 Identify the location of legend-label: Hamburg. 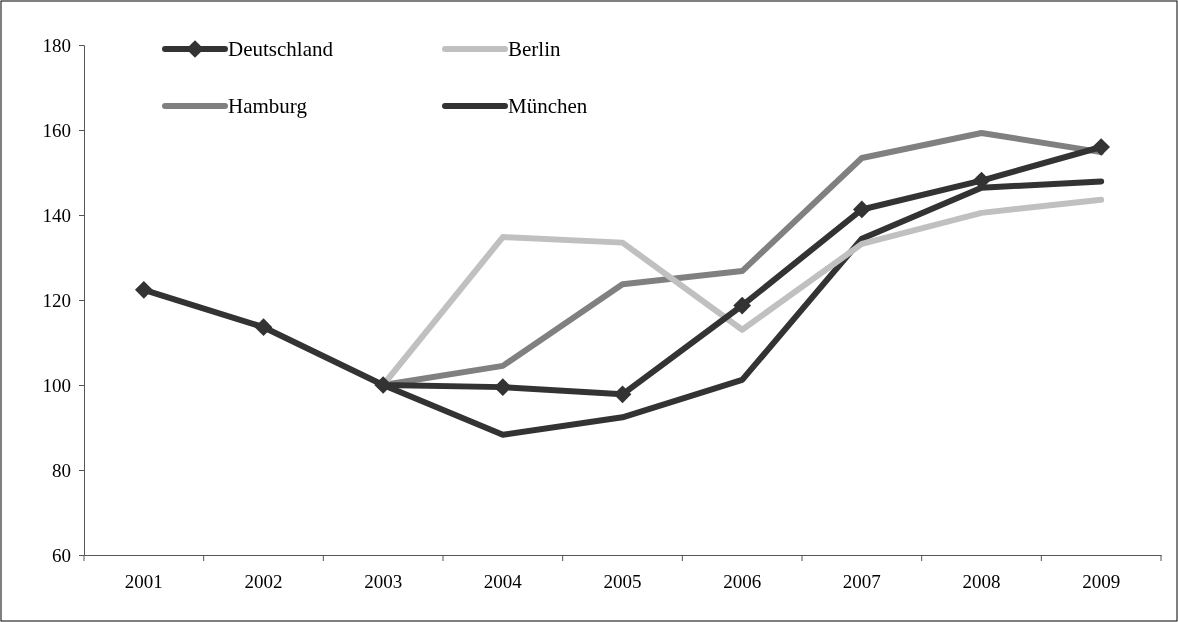
(268, 106).